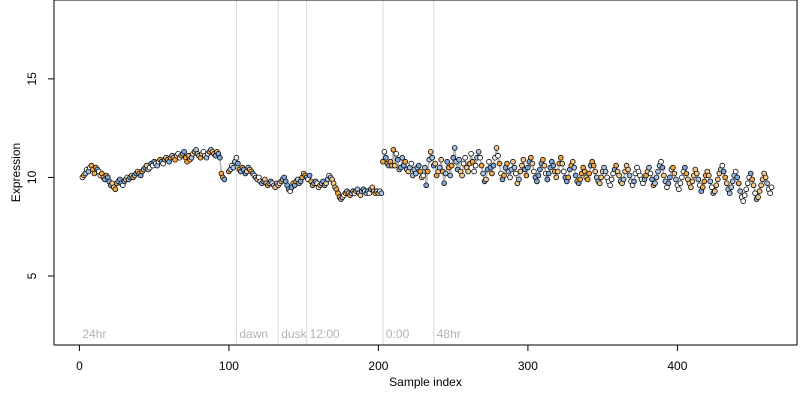 The width and height of the screenshot is (800, 400). Describe the element at coordinates (449, 334) in the screenshot. I see `period-label: 48hr` at that location.